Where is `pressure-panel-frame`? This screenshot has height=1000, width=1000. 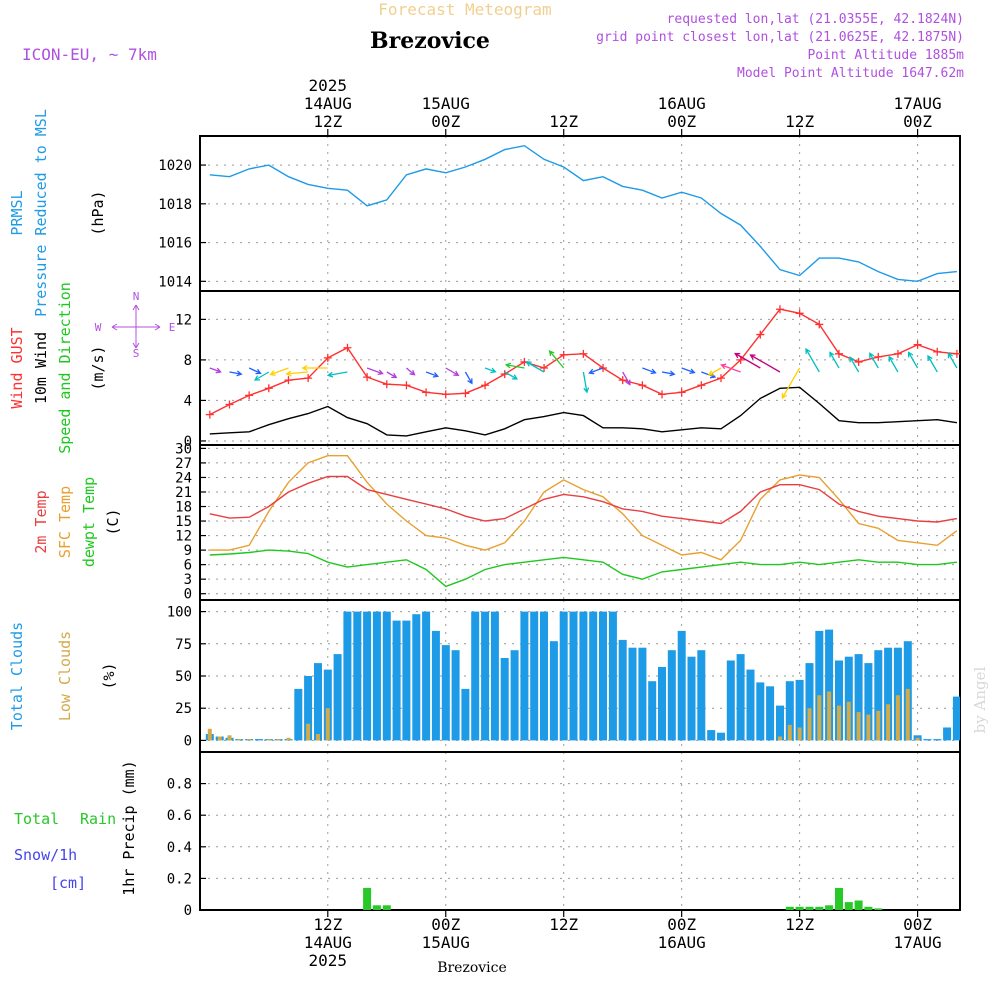
pressure-panel-frame is located at coordinates (580, 213).